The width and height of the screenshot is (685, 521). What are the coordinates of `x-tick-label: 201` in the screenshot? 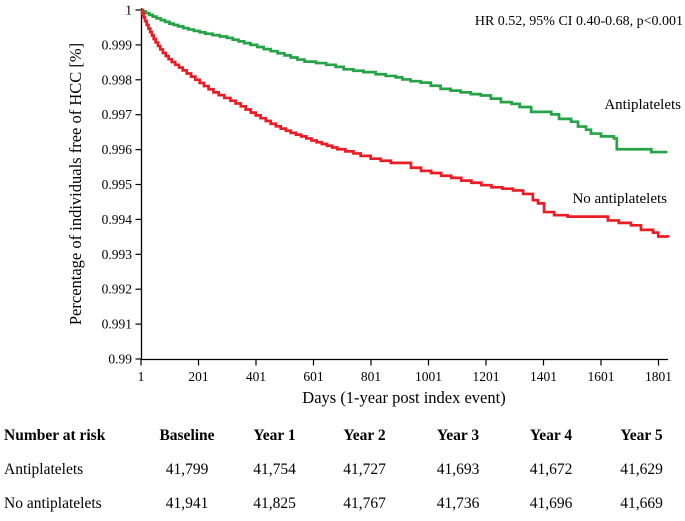 It's located at (198, 376).